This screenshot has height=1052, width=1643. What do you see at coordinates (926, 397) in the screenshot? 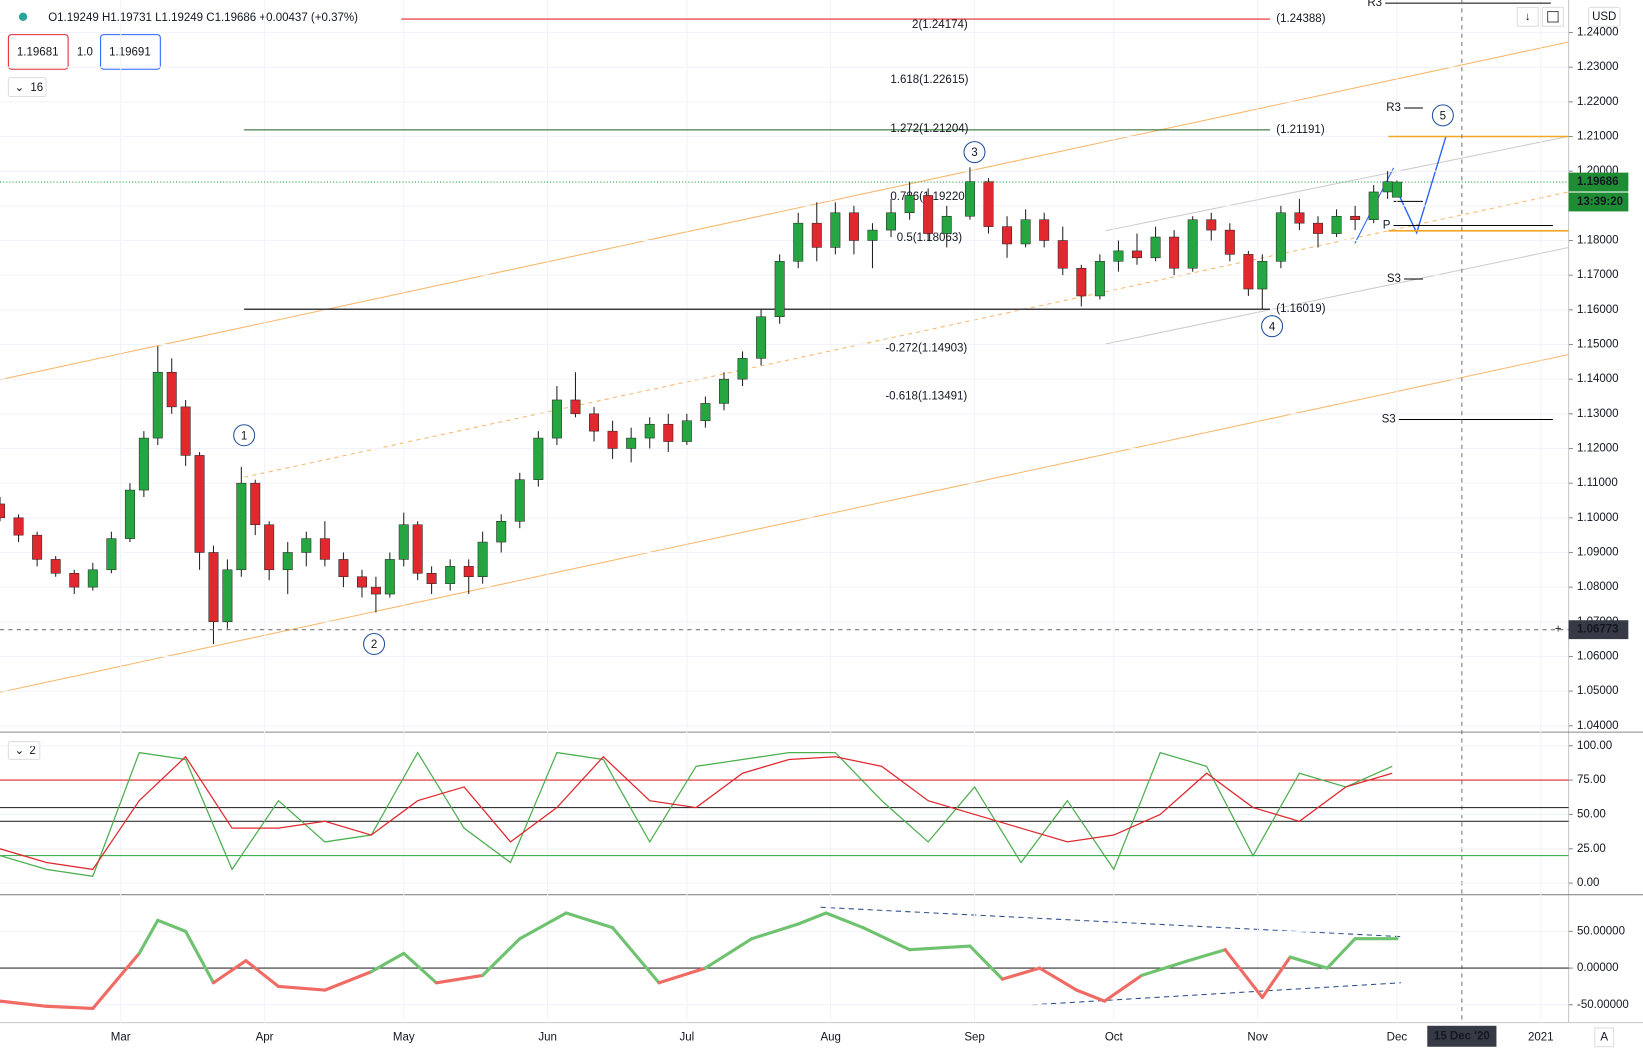
I see `fib-label: -0.618(1.13491)` at bounding box center [926, 397].